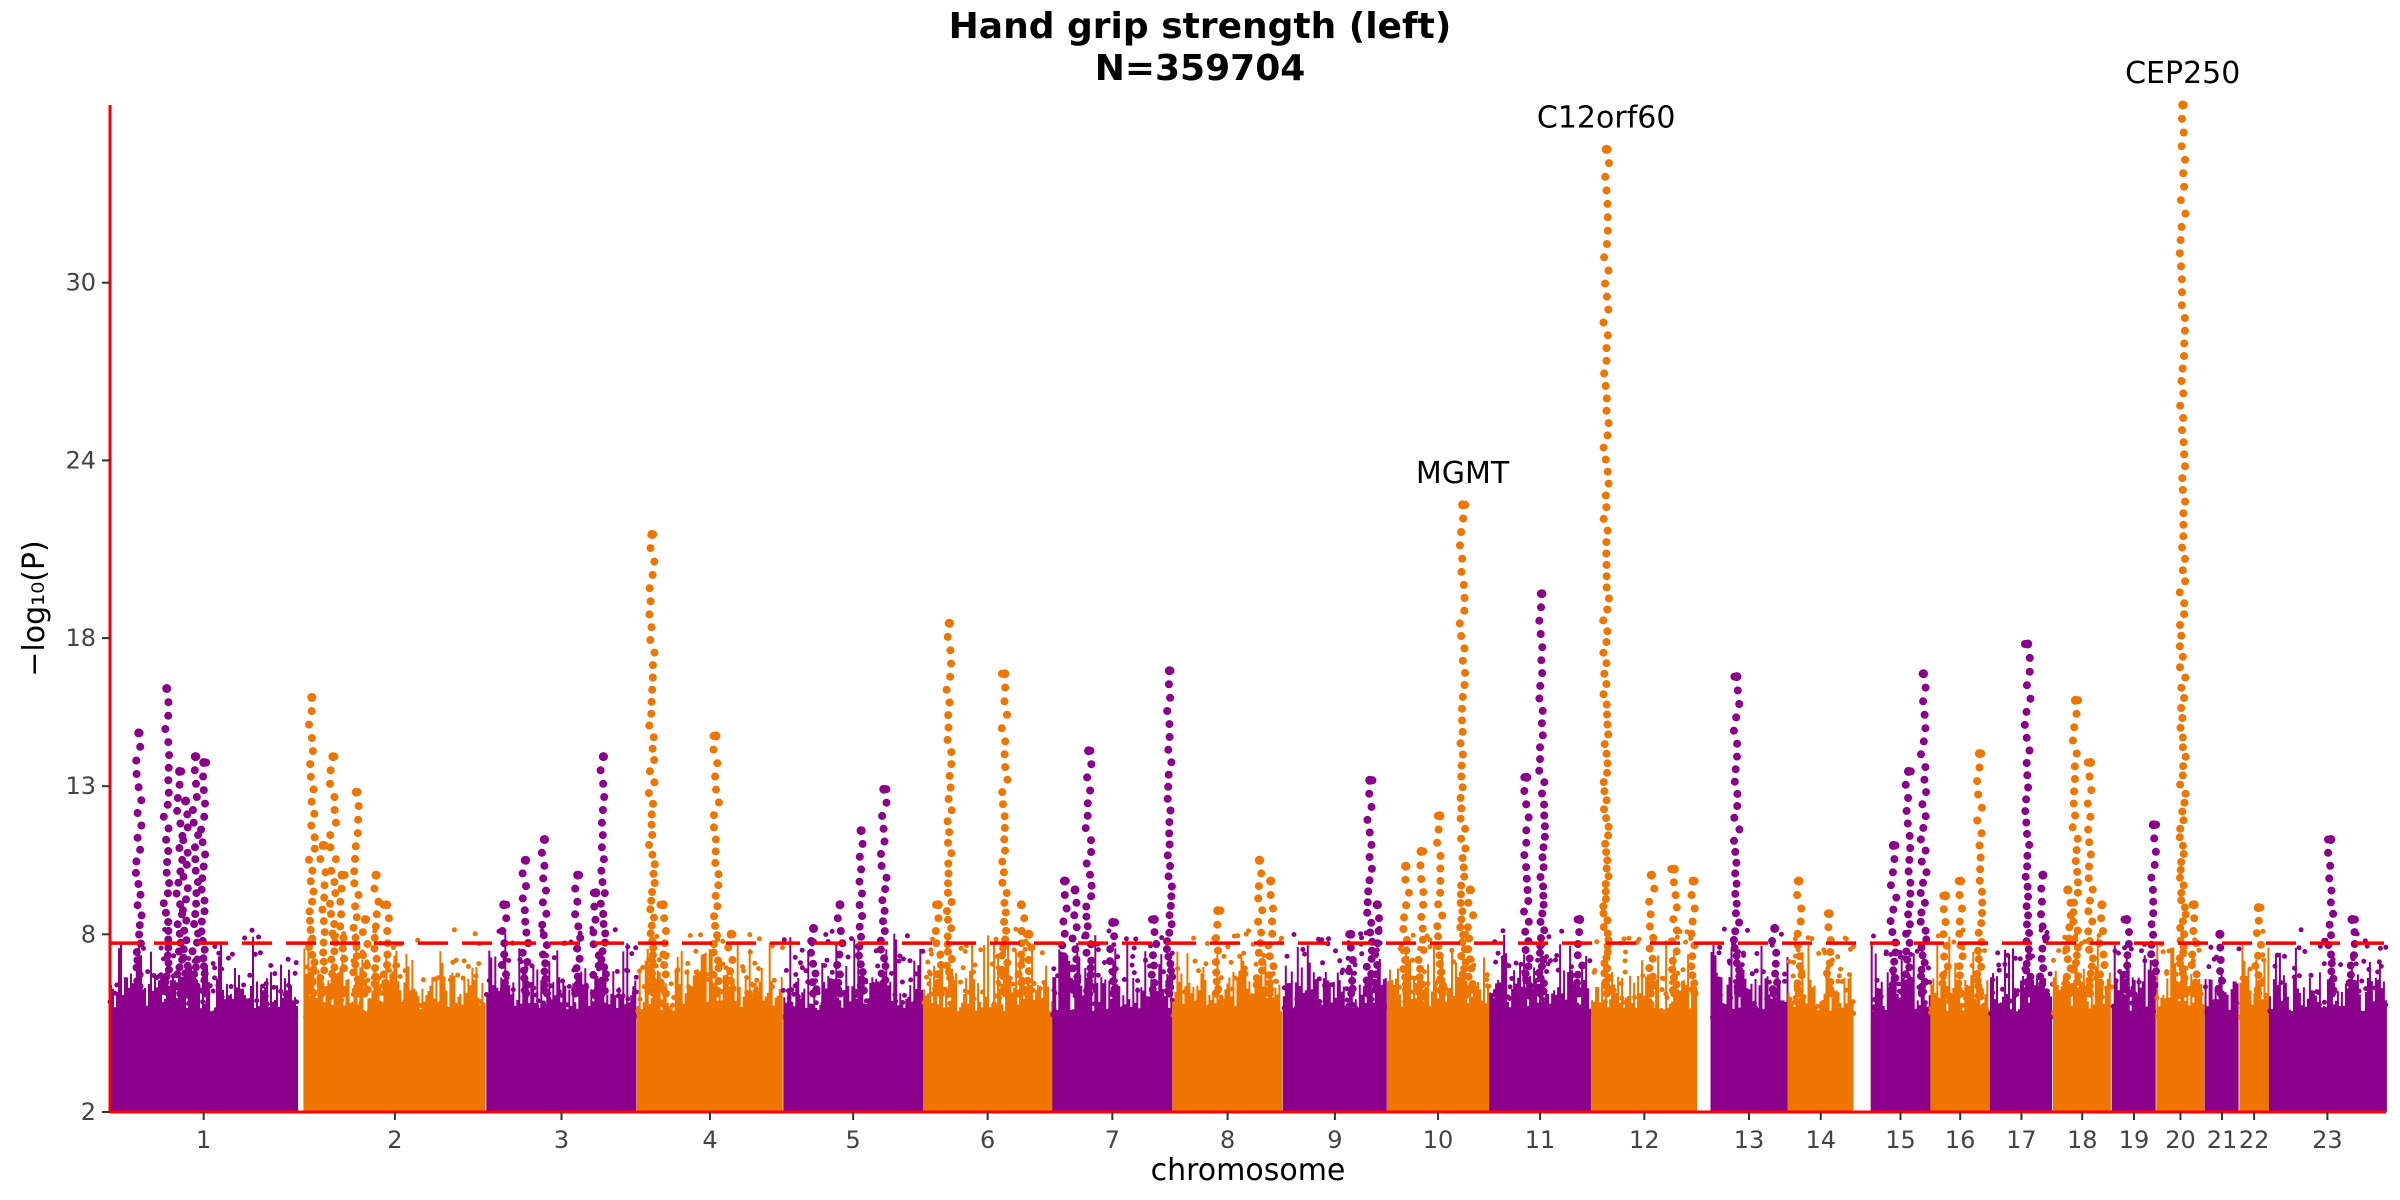  Describe the element at coordinates (2222, 1028) in the screenshot. I see `chromosome-21-points` at that location.